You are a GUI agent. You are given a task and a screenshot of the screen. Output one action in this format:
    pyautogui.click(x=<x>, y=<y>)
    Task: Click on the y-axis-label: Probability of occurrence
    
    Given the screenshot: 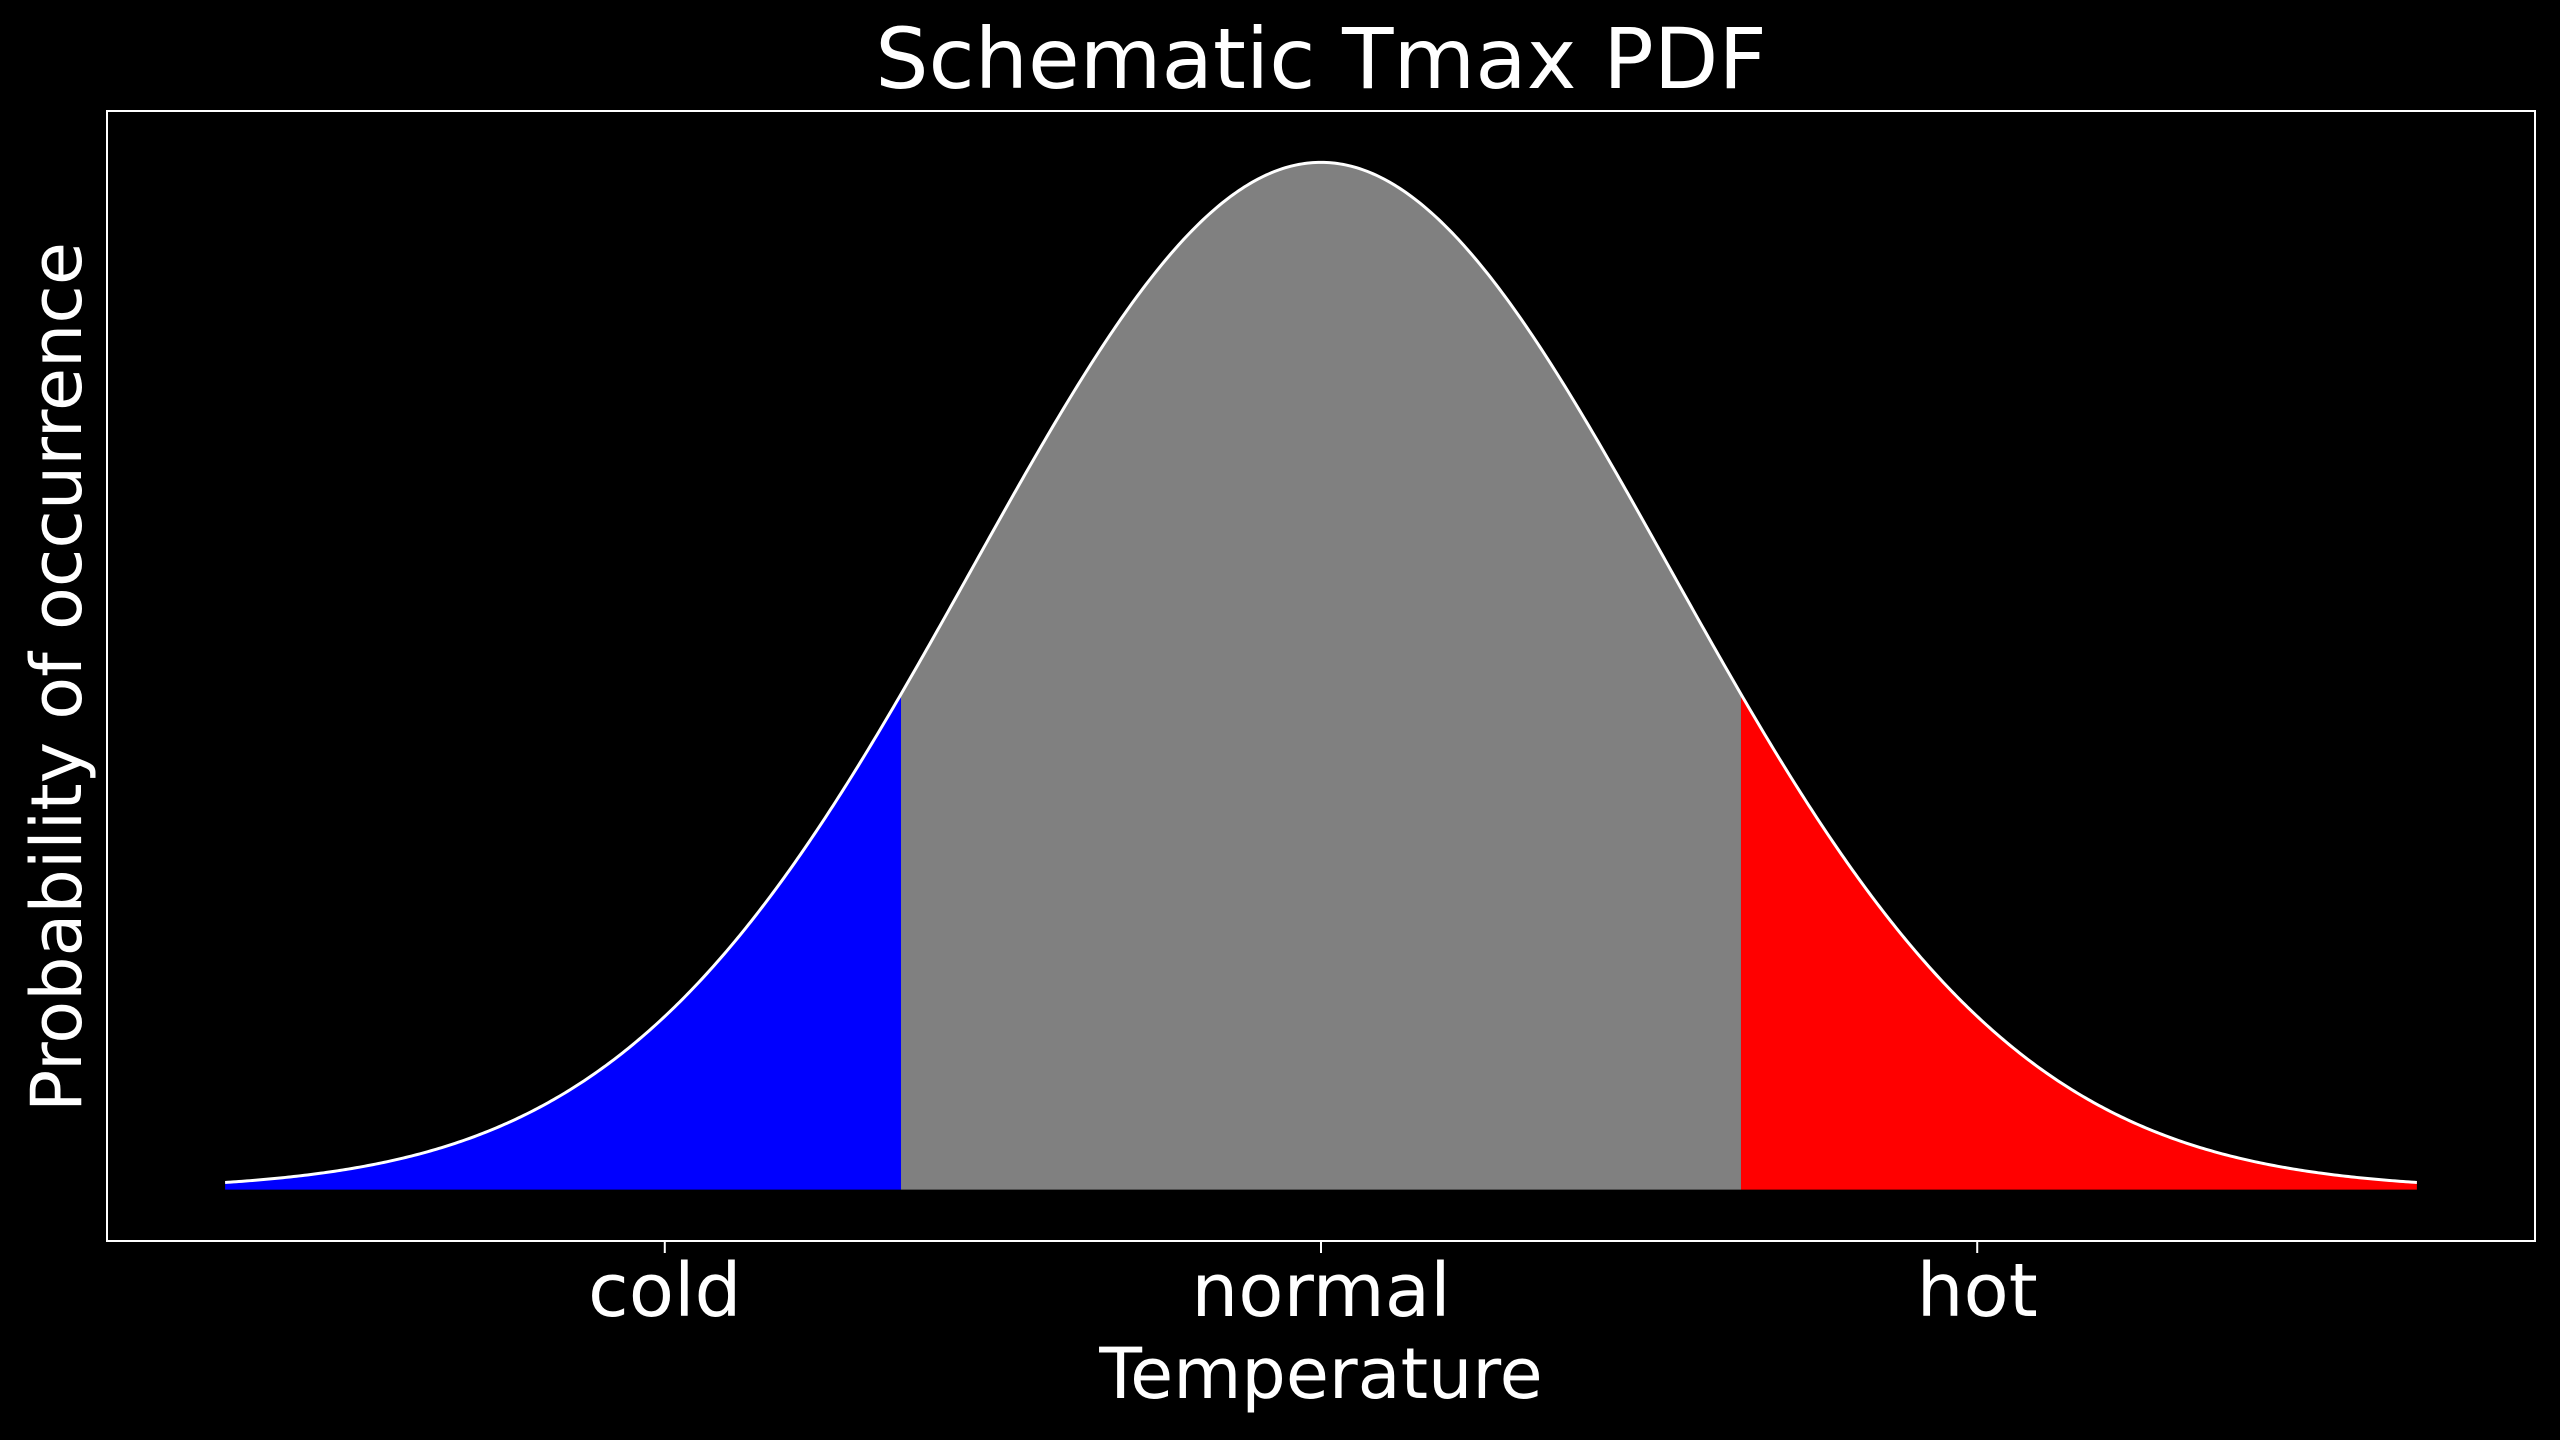 What is the action you would take?
    pyautogui.click(x=57, y=677)
    